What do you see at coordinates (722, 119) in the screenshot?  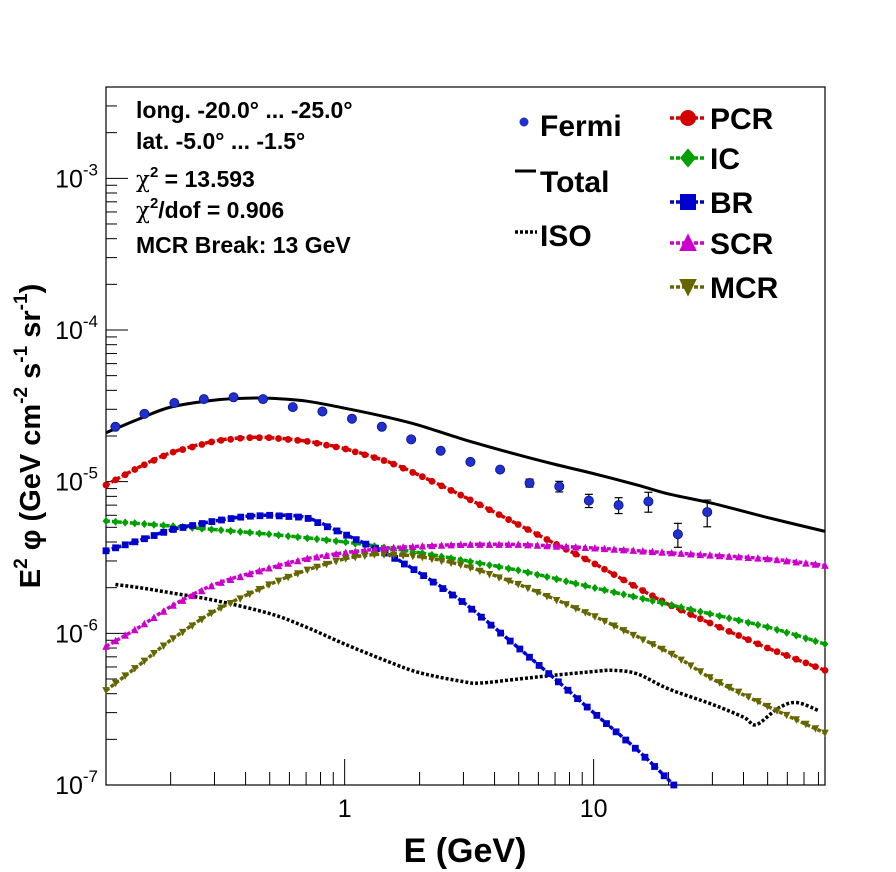 I see `legend-entry-pcr: PCR` at bounding box center [722, 119].